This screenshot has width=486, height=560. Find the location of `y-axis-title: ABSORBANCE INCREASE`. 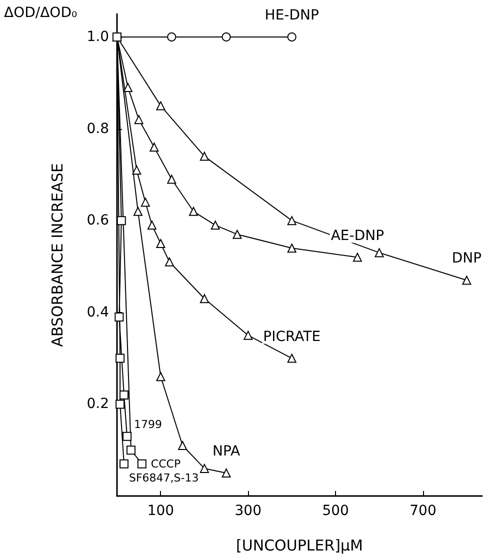

y-axis-title: ABSORBANCE INCREASE is located at coordinates (57, 255).